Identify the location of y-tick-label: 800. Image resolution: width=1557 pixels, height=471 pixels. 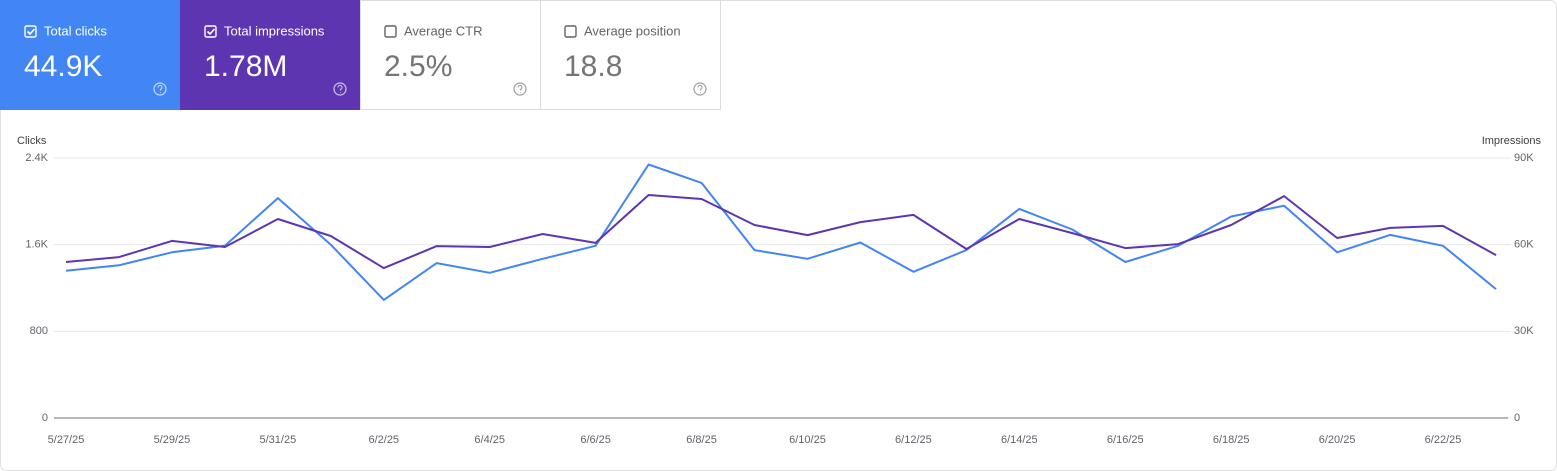
(39, 331).